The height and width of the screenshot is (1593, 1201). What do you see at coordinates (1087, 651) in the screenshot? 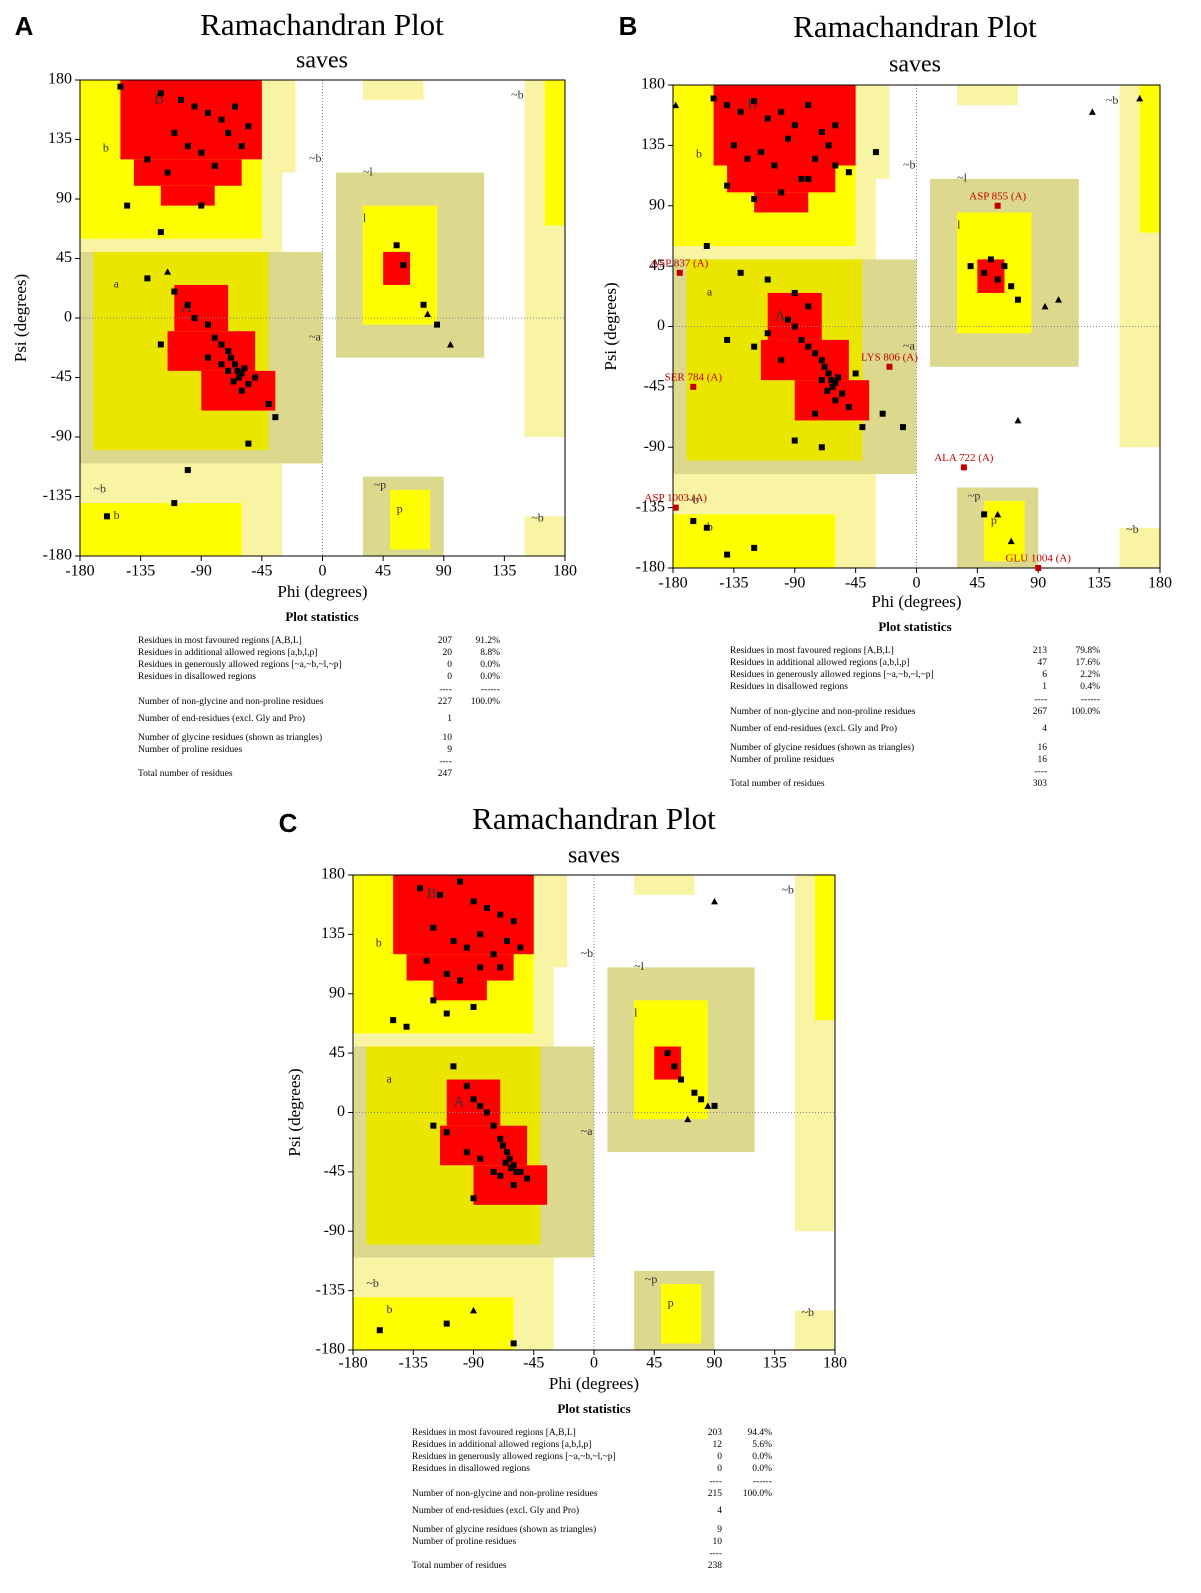
I see `stats-percent: 79.8%` at bounding box center [1087, 651].